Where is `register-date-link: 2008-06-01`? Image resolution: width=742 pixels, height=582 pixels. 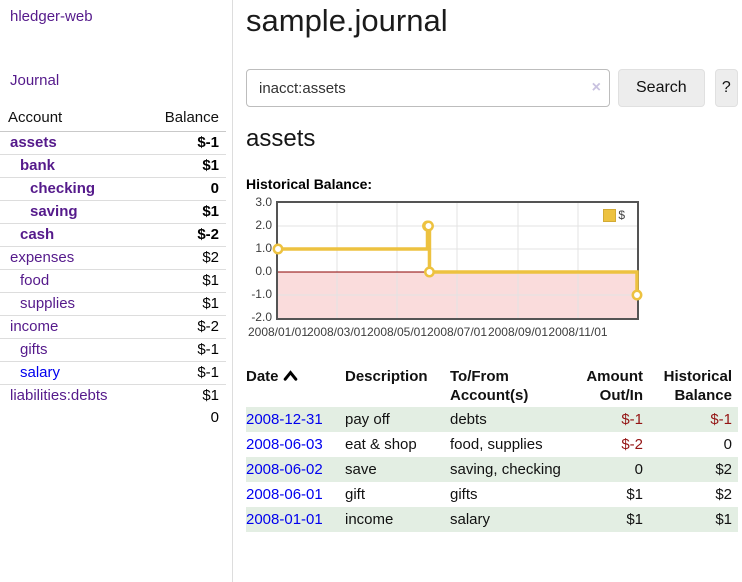 register-date-link: 2008-06-01 is located at coordinates (284, 494).